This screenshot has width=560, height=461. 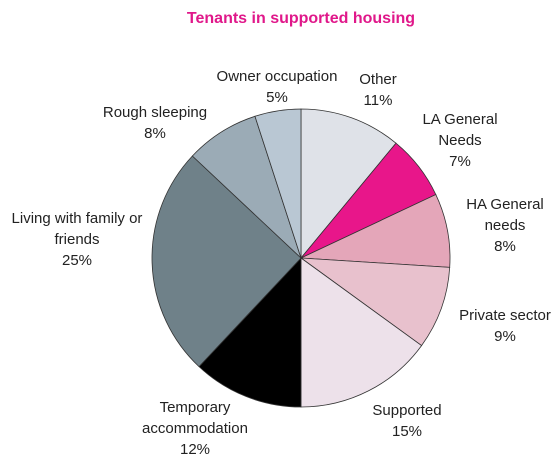 I want to click on value-label: 15%, so click(x=407, y=431).